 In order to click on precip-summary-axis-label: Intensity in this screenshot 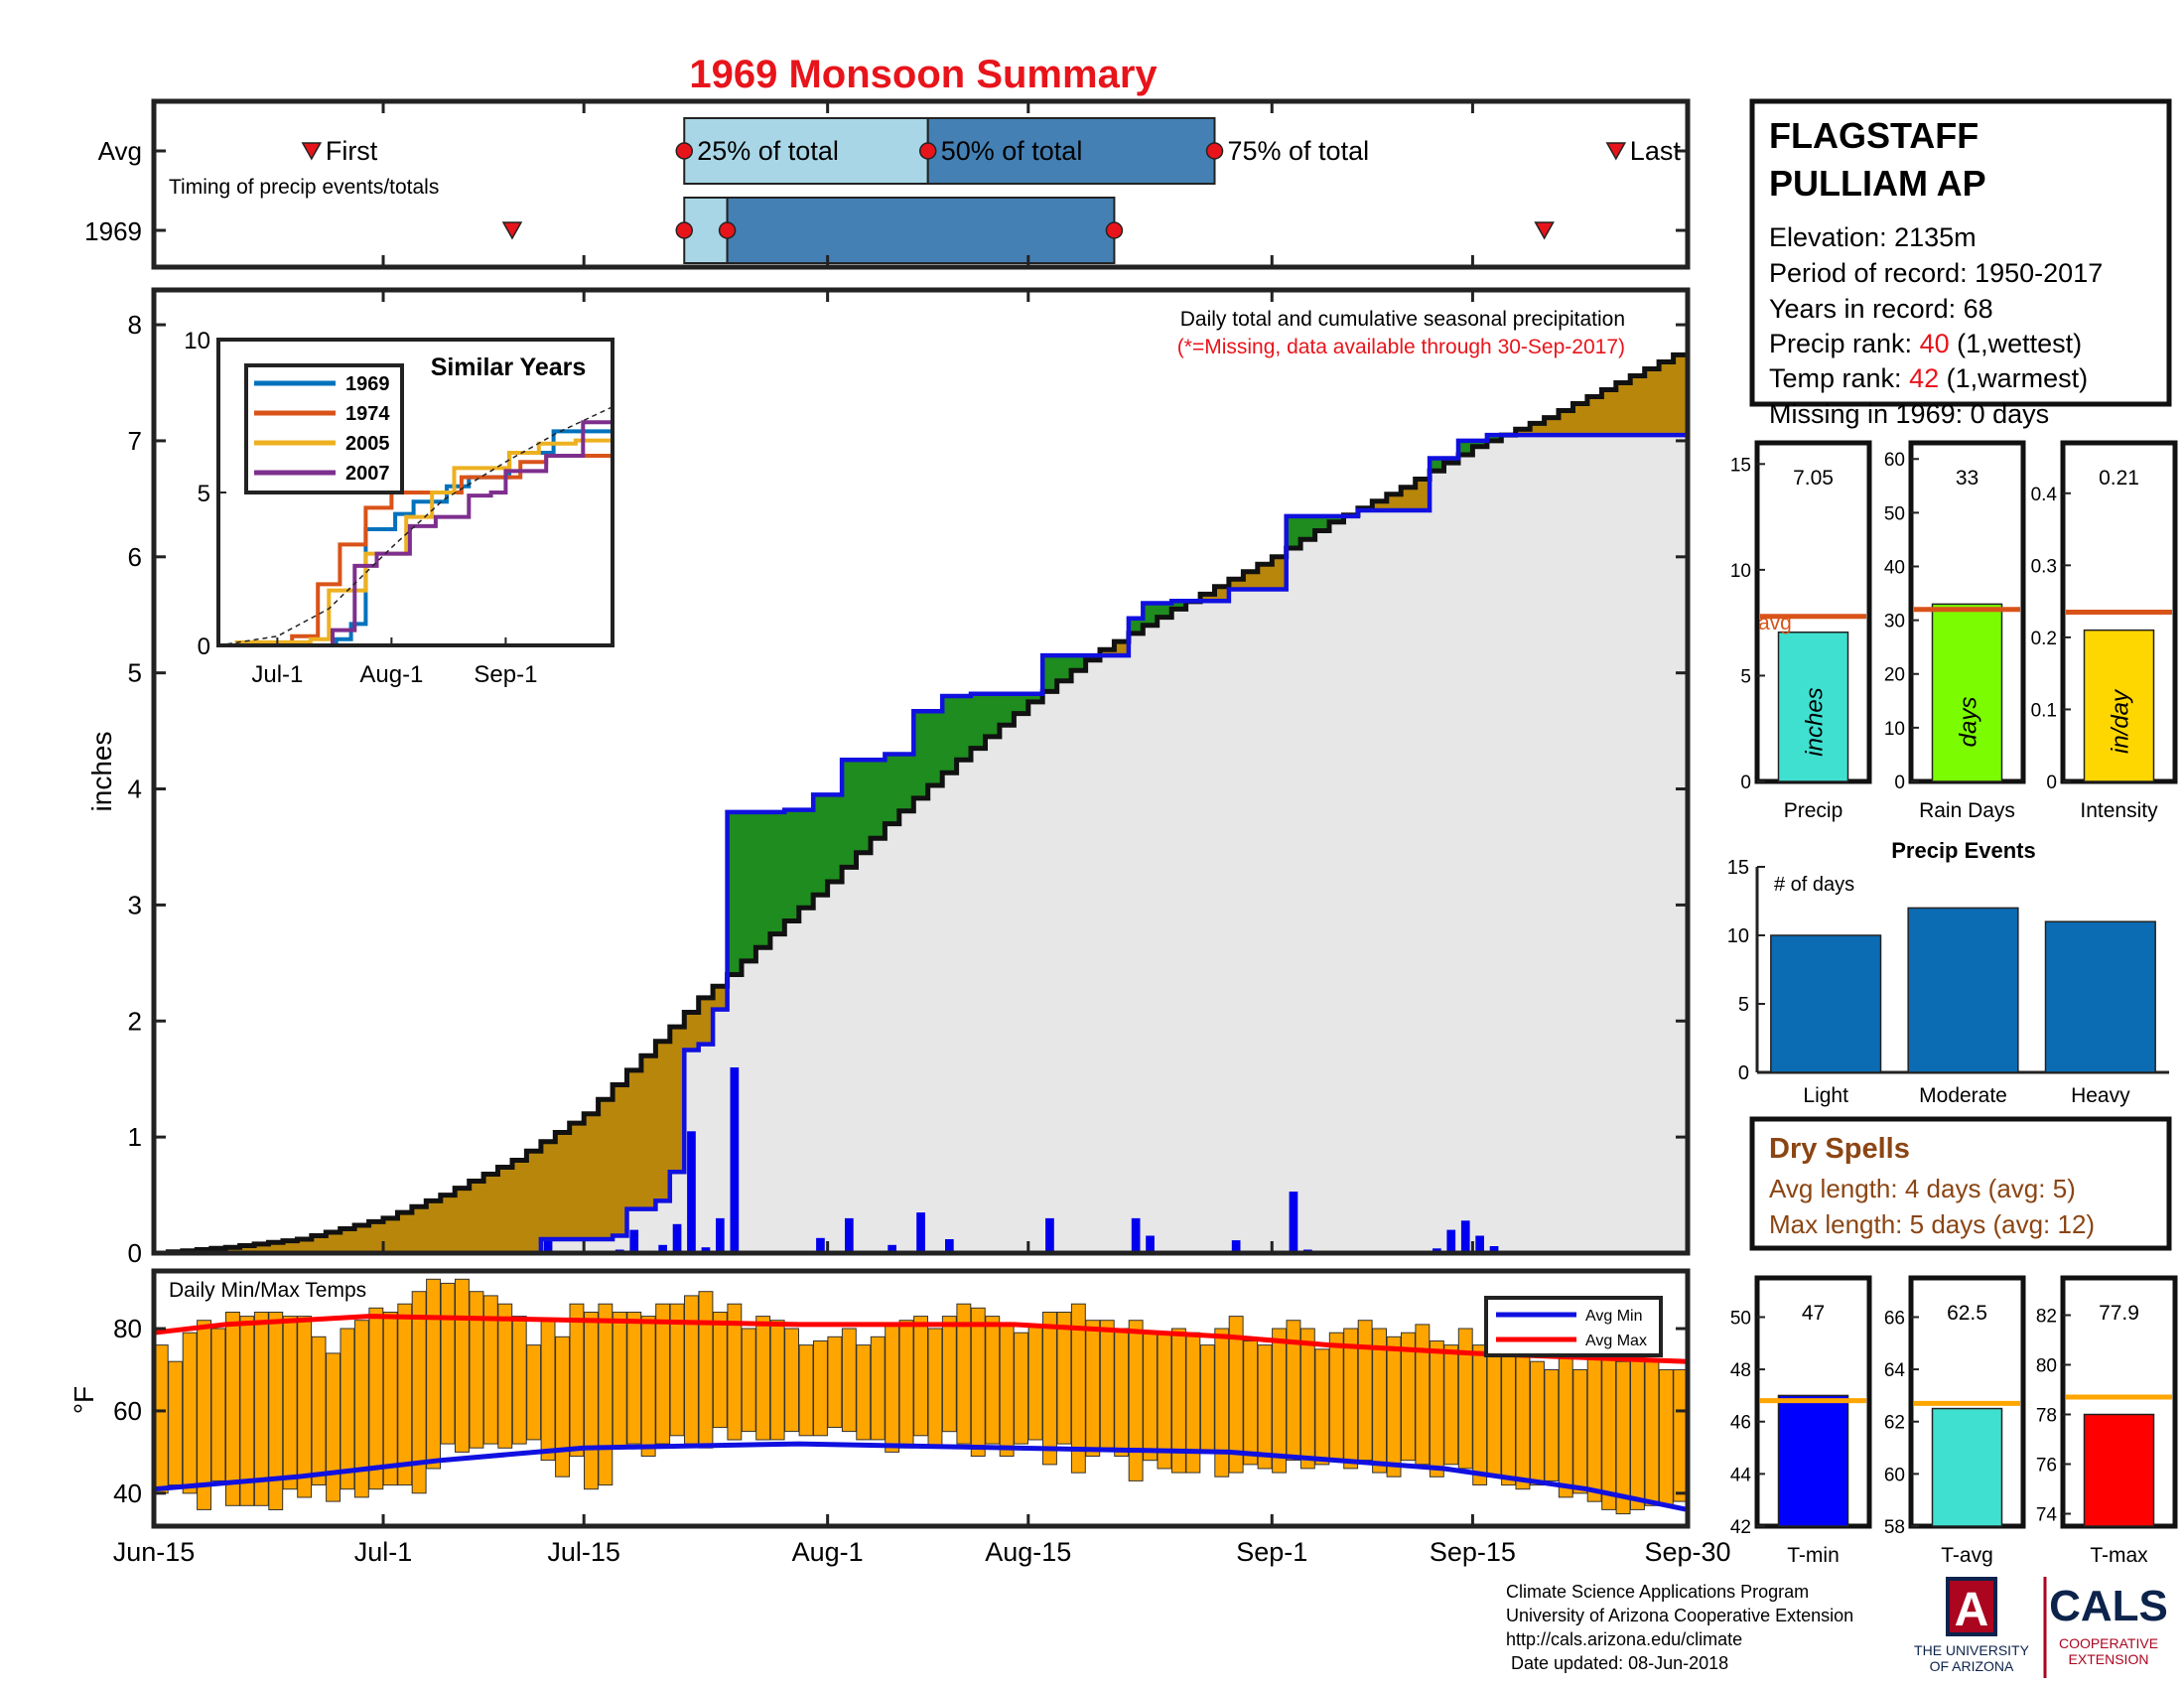, I will do `click(2119, 810)`.